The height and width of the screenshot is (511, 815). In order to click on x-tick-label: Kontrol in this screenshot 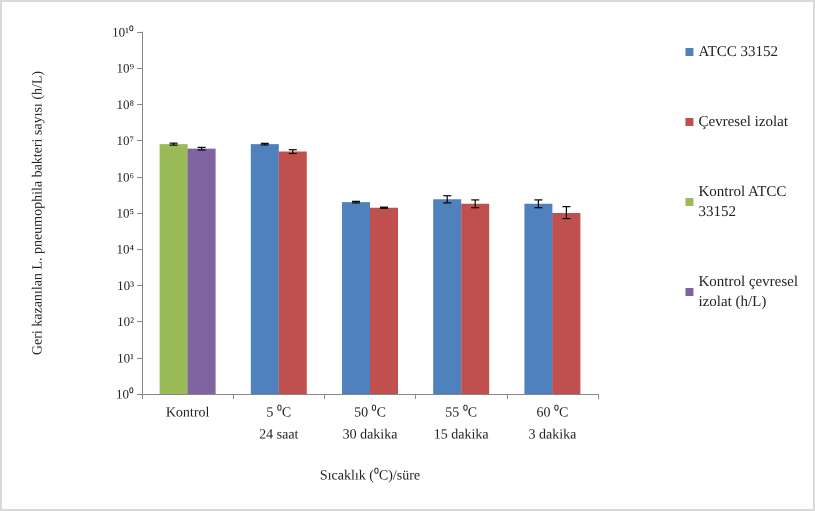, I will do `click(188, 413)`.